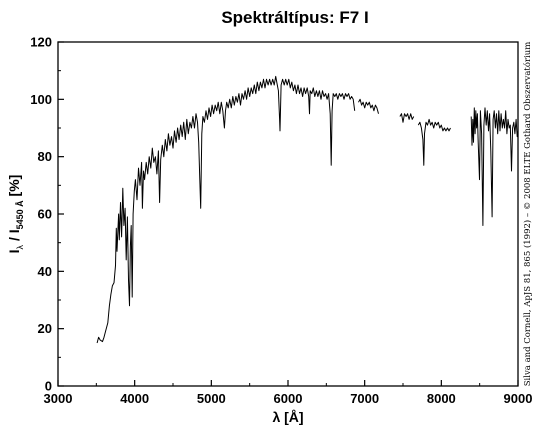  Describe the element at coordinates (45, 214) in the screenshot. I see `y-tick-label: 60` at that location.